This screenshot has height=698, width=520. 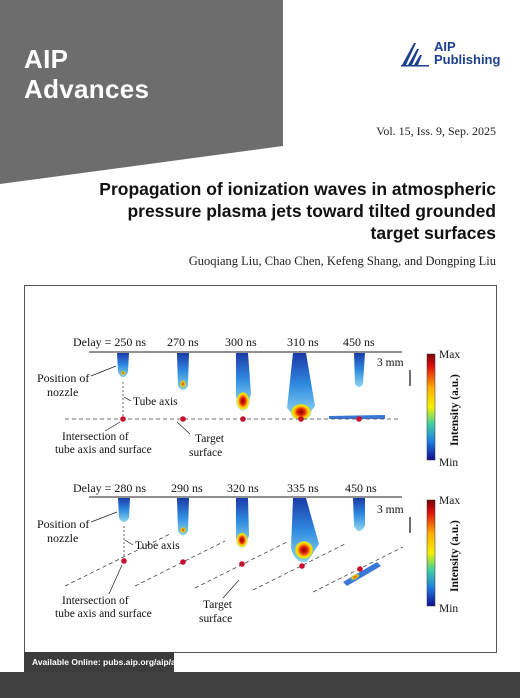 What do you see at coordinates (109, 342) in the screenshot?
I see `delay-label: Delay = 250 ns` at bounding box center [109, 342].